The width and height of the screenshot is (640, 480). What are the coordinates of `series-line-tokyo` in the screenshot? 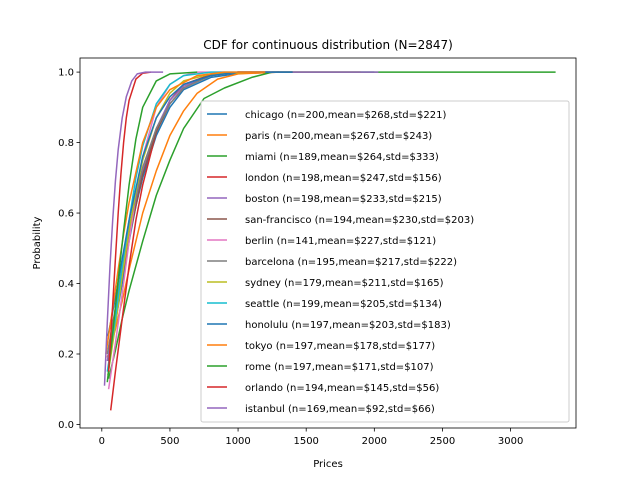 It's located at (185, 213).